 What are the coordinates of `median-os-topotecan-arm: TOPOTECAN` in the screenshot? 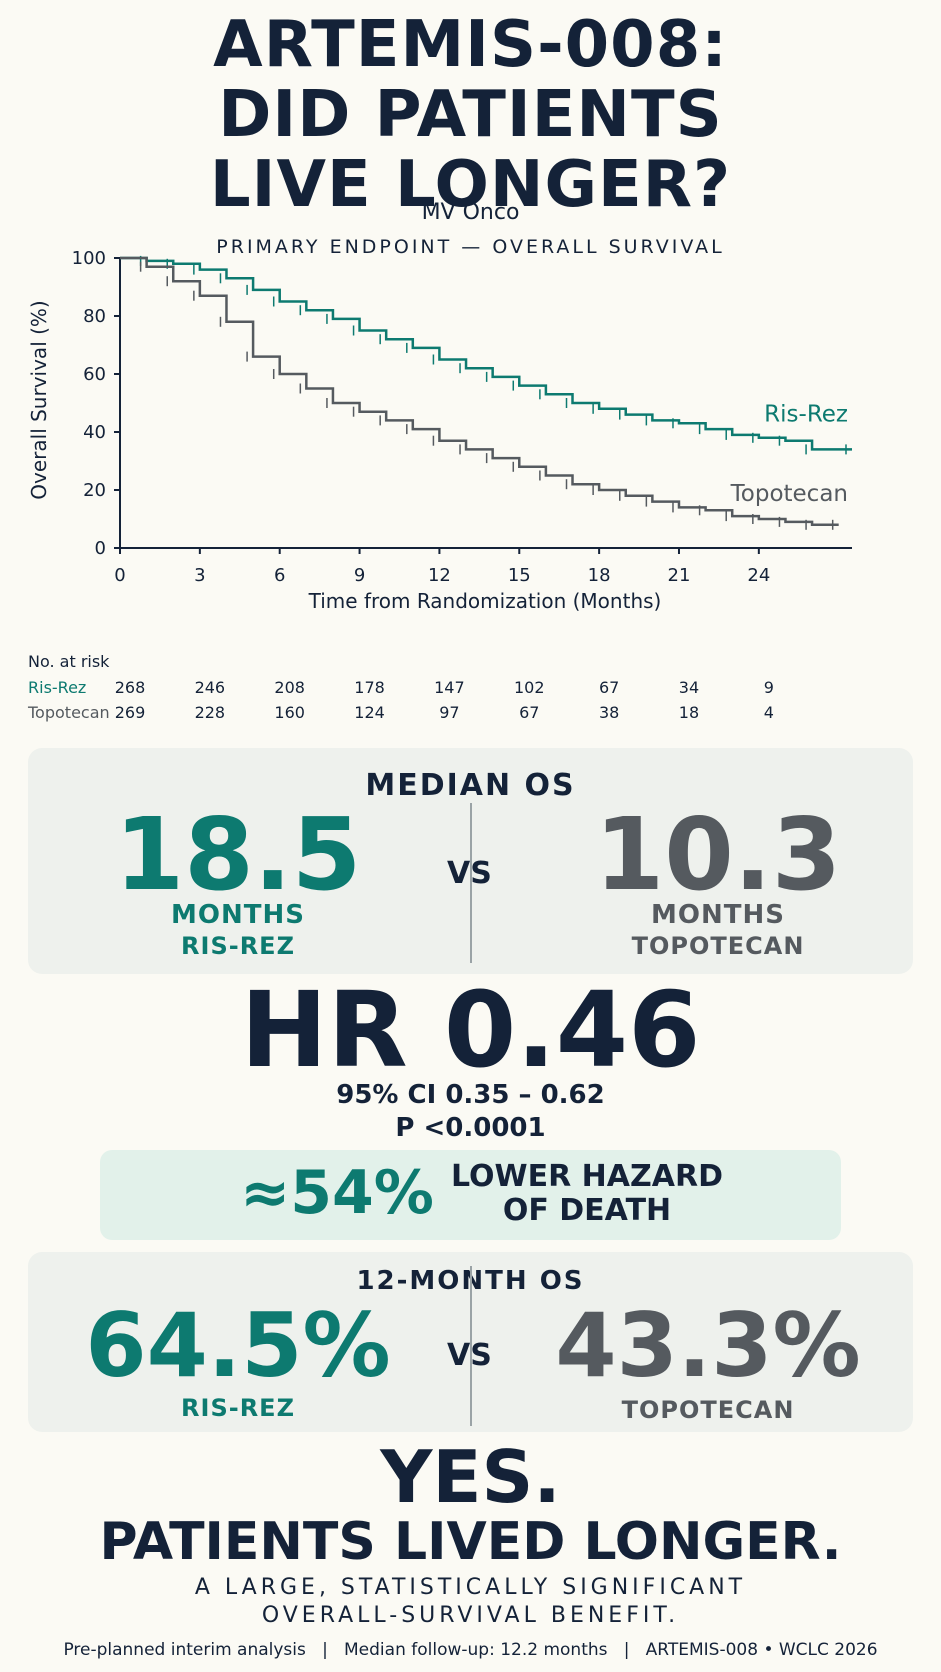 It's located at (718, 946).